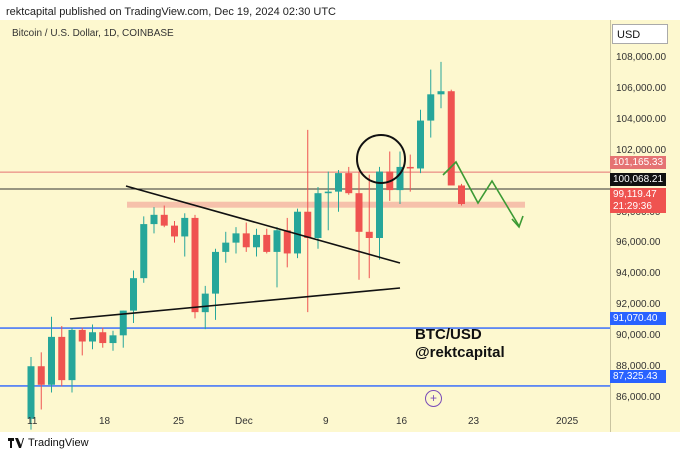 The image size is (680, 456). Describe the element at coordinates (179, 421) in the screenshot. I see `x-tick: 25` at that location.